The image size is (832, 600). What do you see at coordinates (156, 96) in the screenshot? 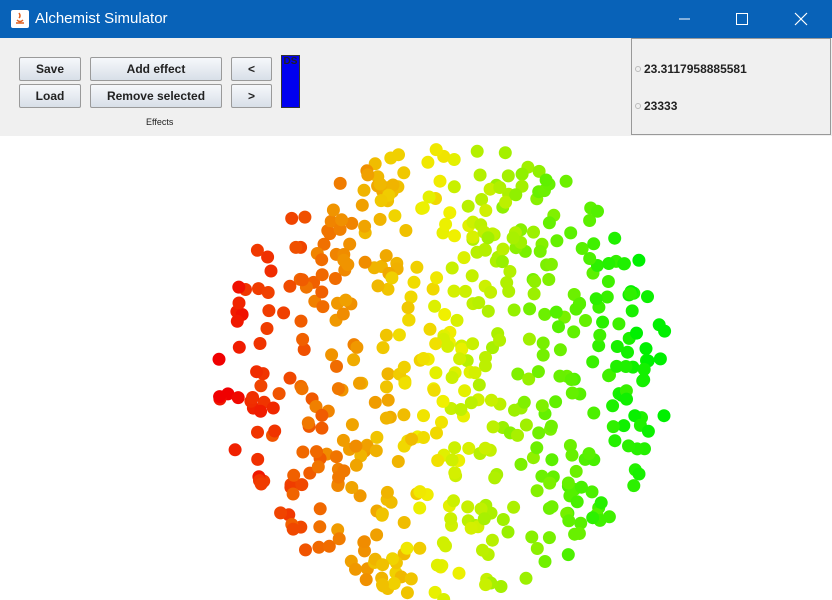
I see `remove-selected-button: Remove selected` at bounding box center [156, 96].